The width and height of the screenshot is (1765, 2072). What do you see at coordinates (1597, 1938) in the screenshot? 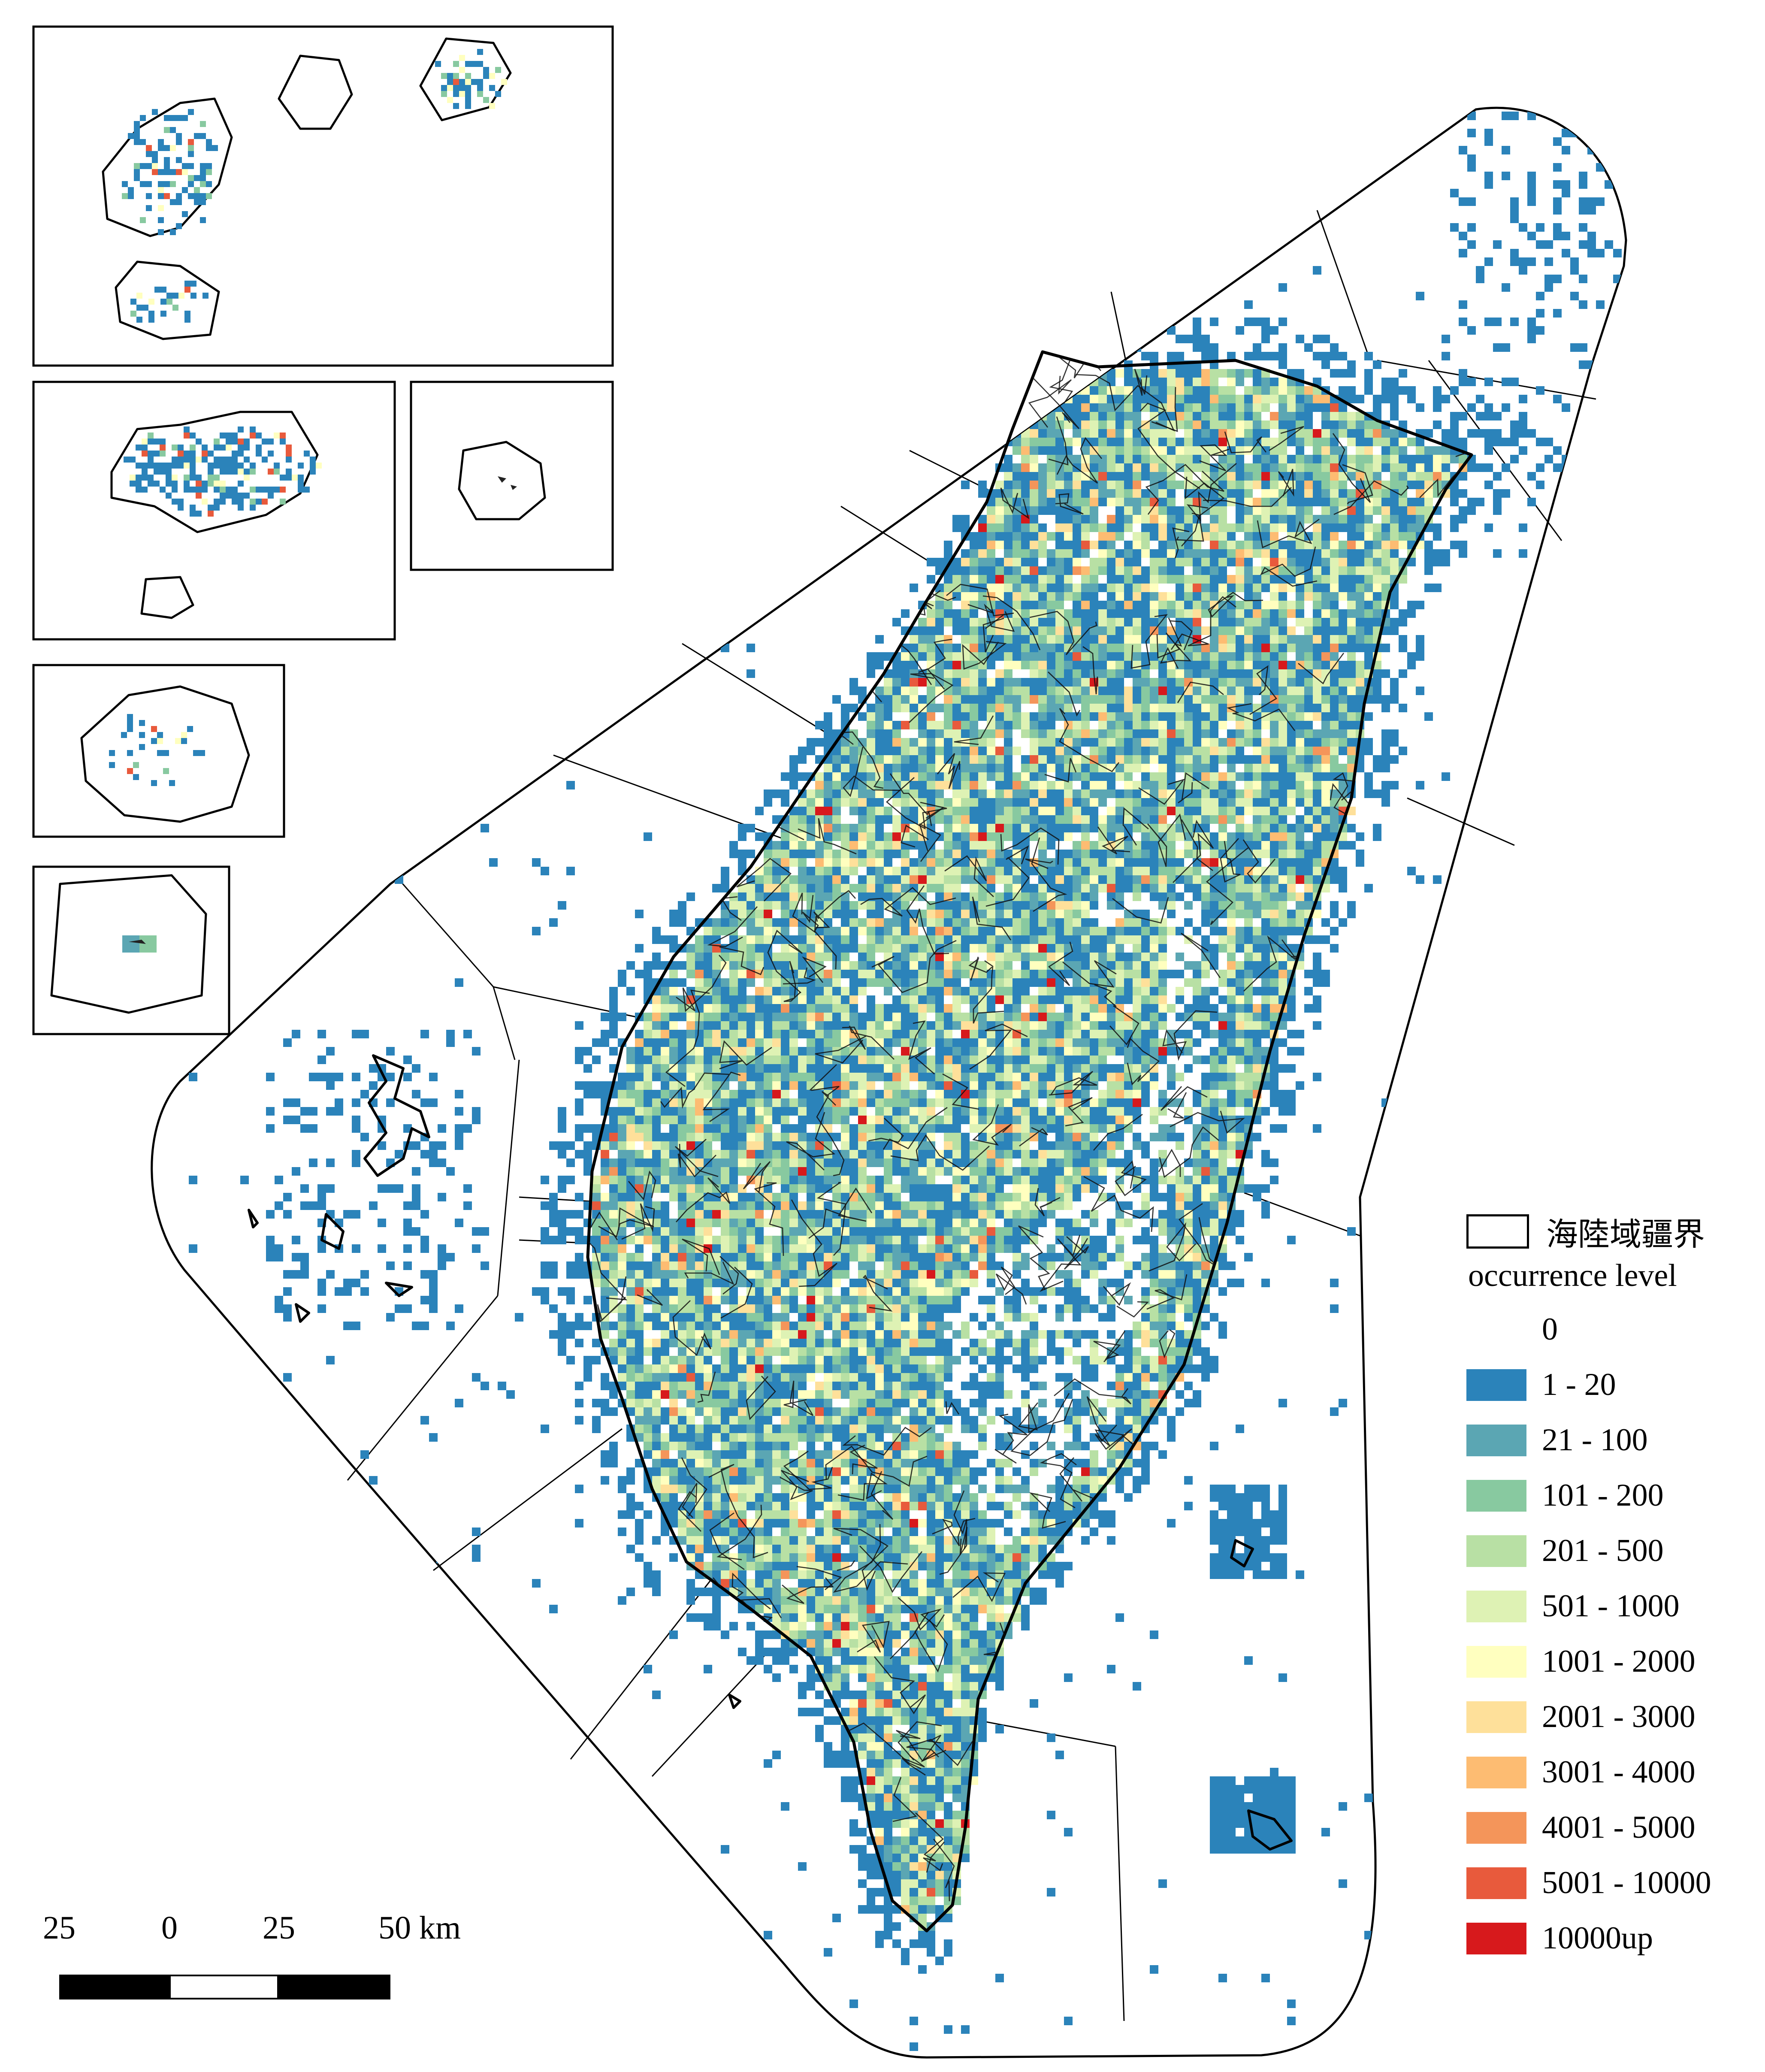
I see `legend-label: 10000up` at bounding box center [1597, 1938].